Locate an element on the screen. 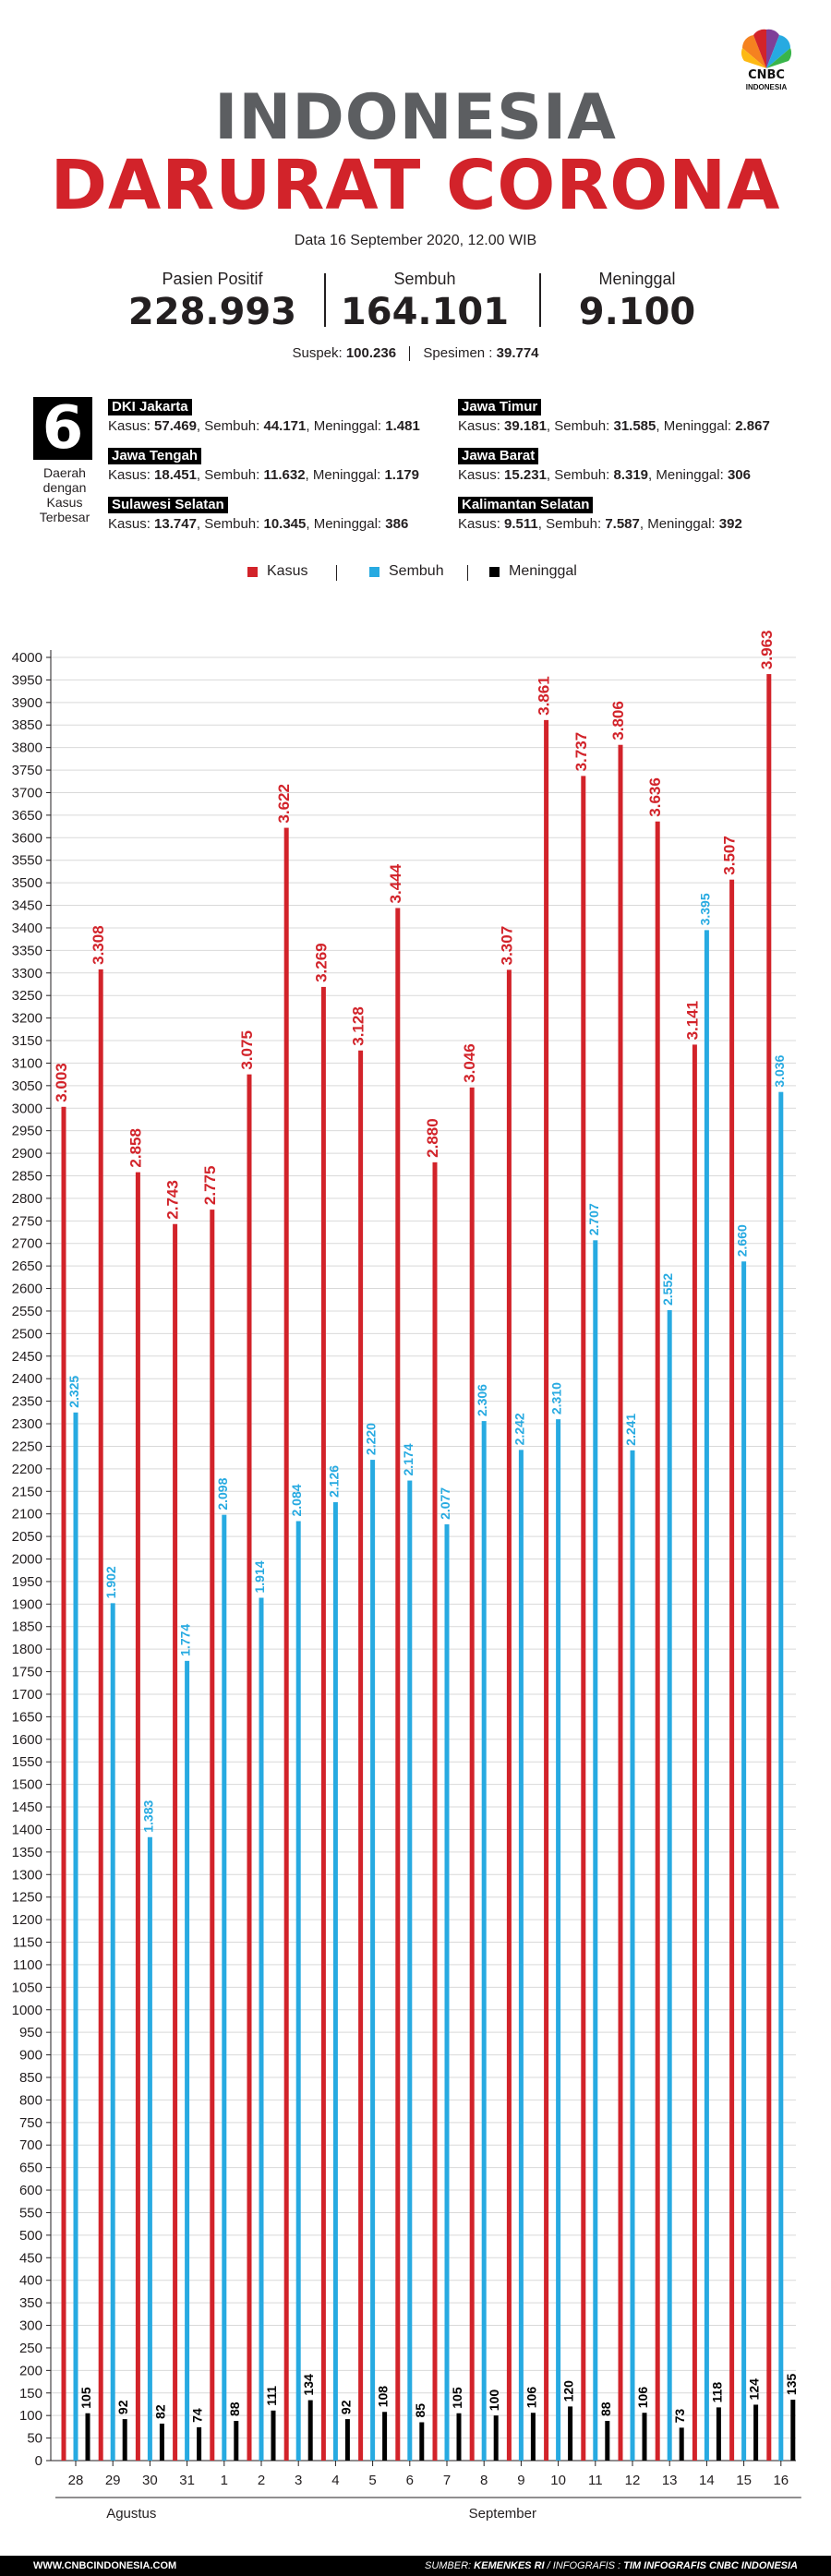 This screenshot has height=2576, width=831. y-tick-label: 3900 is located at coordinates (27, 703).